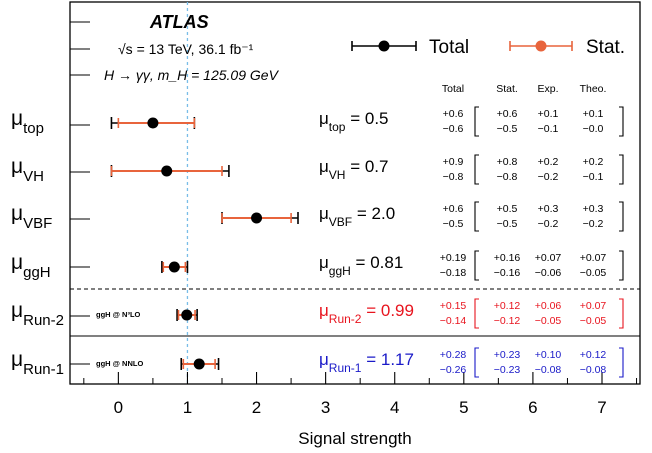 The width and height of the screenshot is (652, 453). I want to click on row-value-label: μVBF = 2.0, so click(357, 216).